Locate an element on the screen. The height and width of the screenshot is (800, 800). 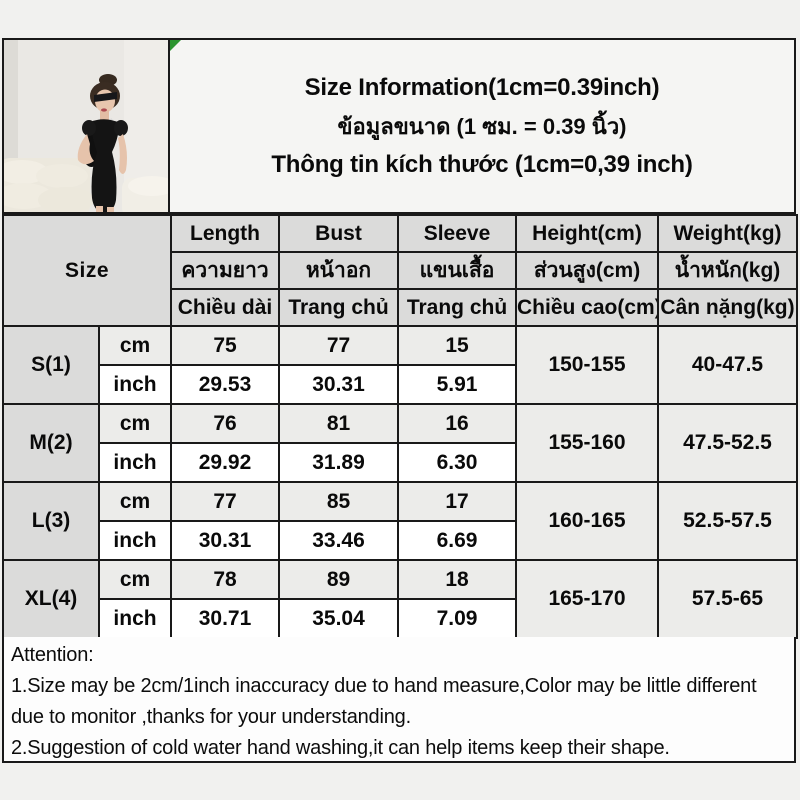
cell-m-weight: 47.5-52.5 is located at coordinates (727, 443).